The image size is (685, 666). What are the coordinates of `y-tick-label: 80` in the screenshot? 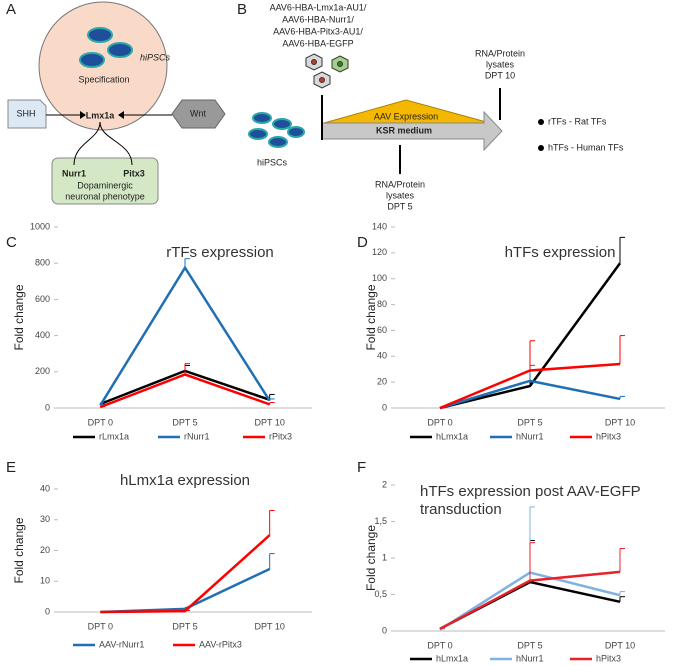 It's located at (382, 304).